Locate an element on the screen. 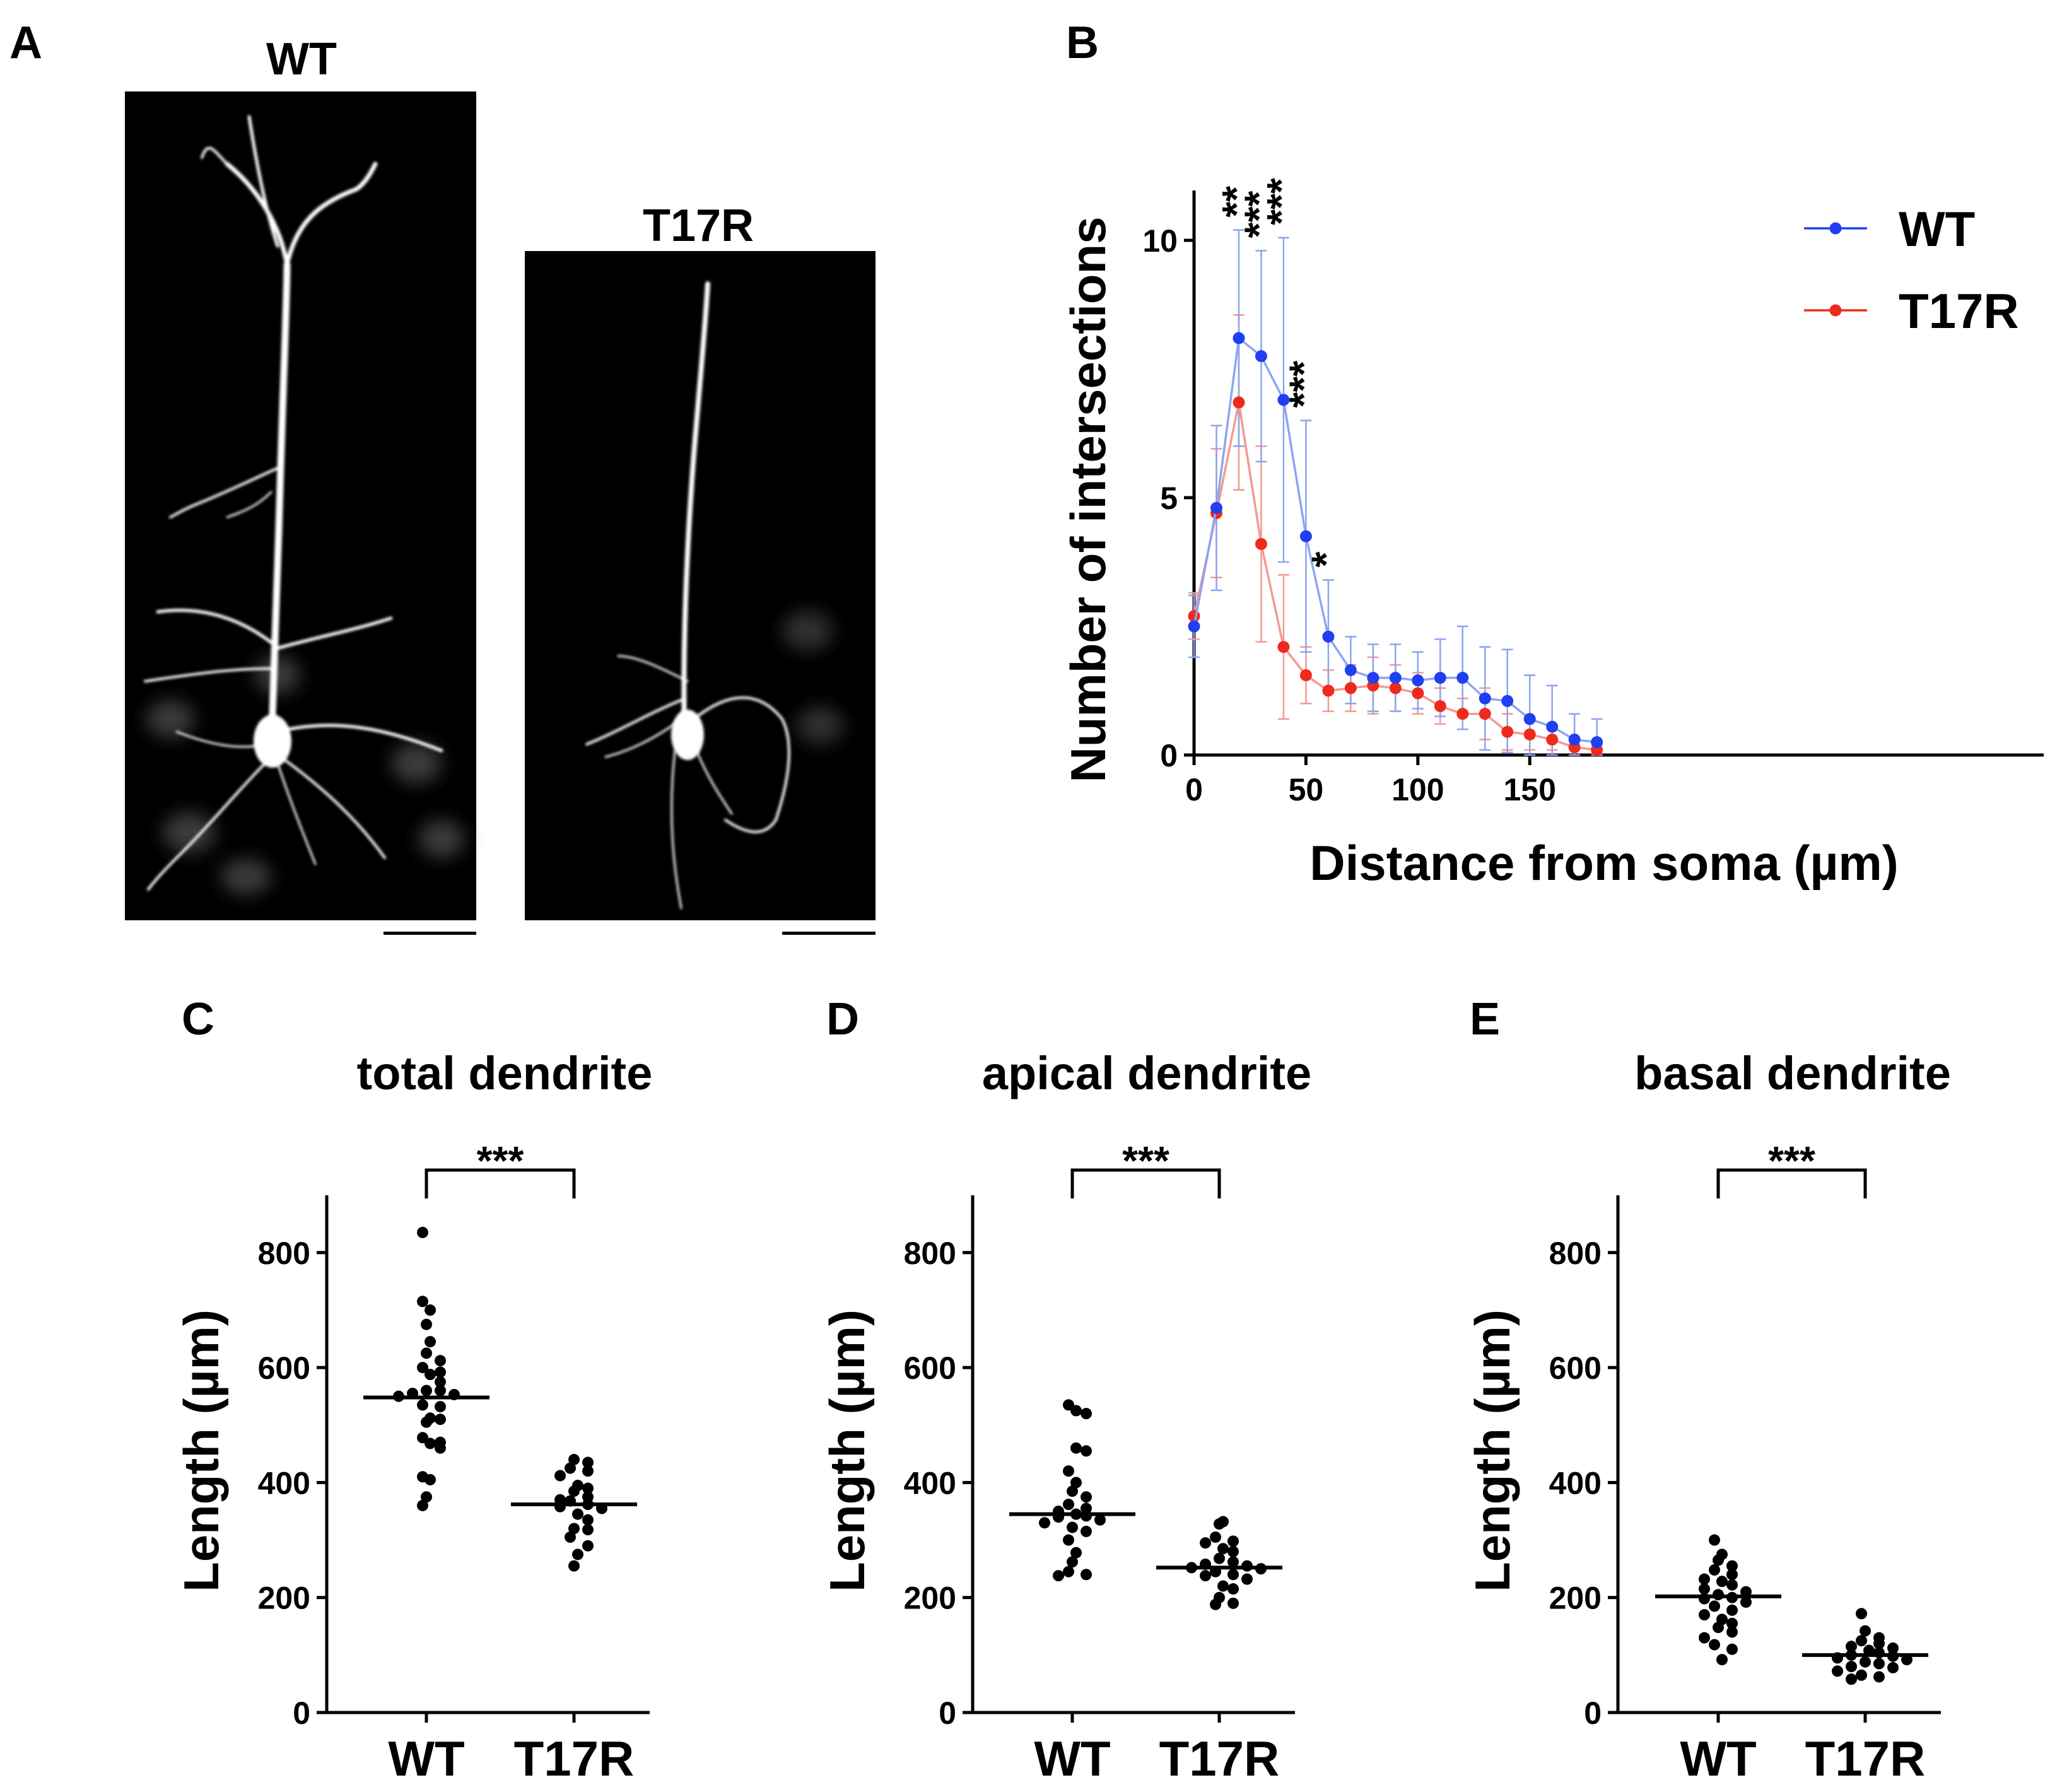 The width and height of the screenshot is (2062, 1792). wt-image-title: WT is located at coordinates (302, 59).